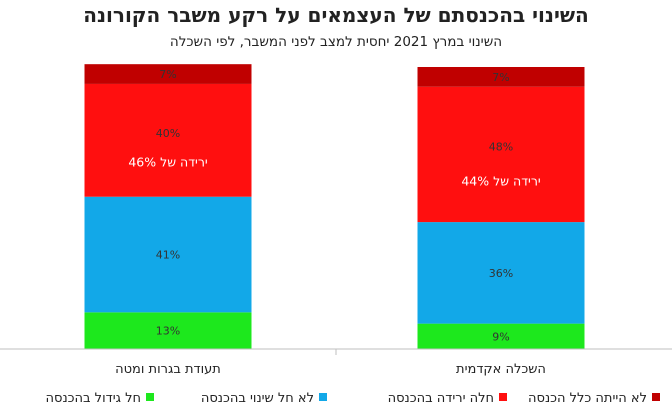 This screenshot has width=672, height=417. Describe the element at coordinates (330, 369) in the screenshot. I see `category-labels: השכלה אקדמית תעודת בגרות ומטה` at that location.